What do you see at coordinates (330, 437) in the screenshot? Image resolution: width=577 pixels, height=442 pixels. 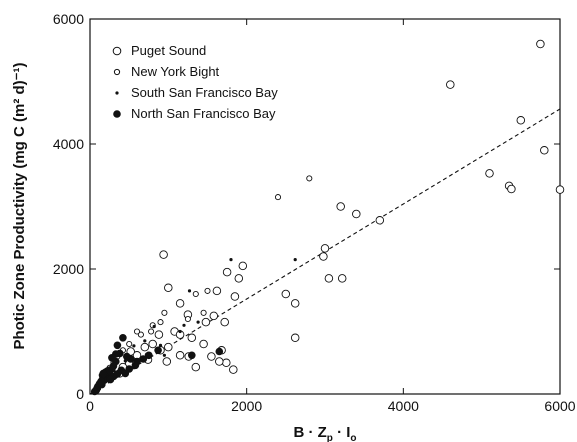 I see `x-axis-label-sub: p` at bounding box center [330, 437].